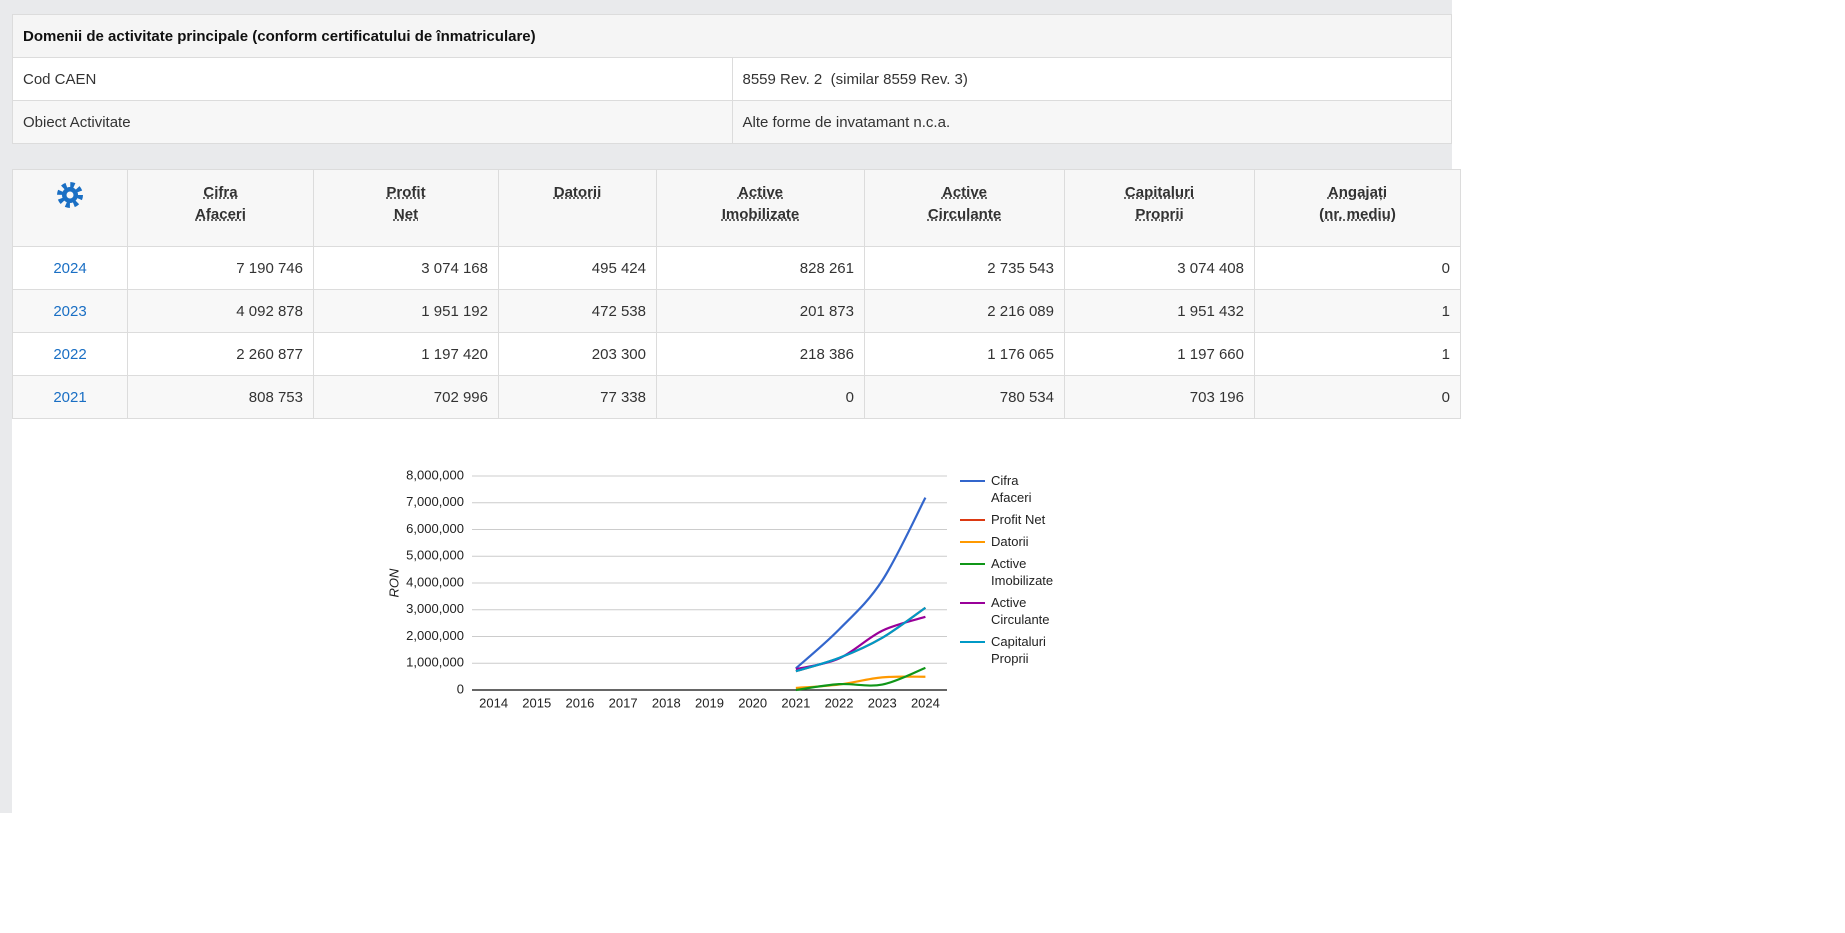 The height and width of the screenshot is (933, 1845). What do you see at coordinates (1357, 192) in the screenshot?
I see `header-text: Angajați` at bounding box center [1357, 192].